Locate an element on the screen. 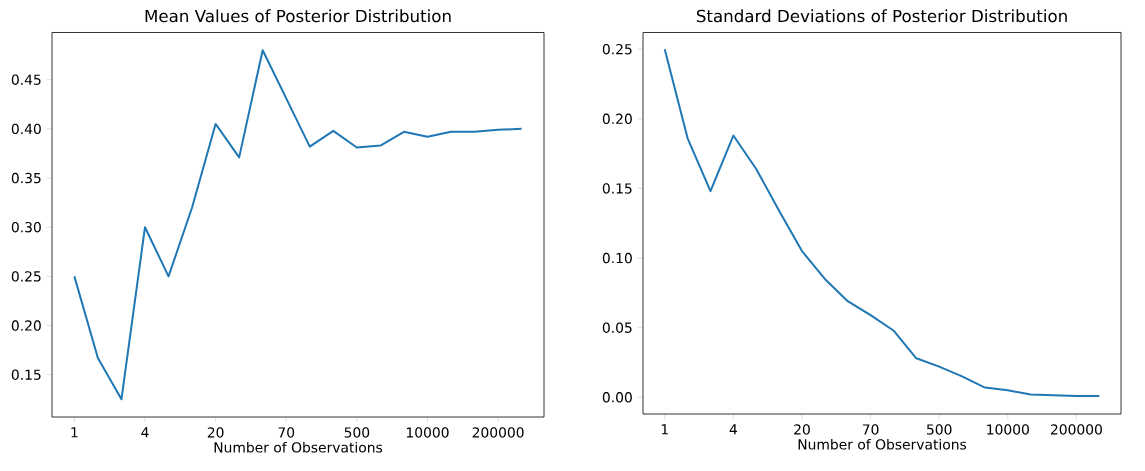  y-tick-label: 0.40 is located at coordinates (26, 129).